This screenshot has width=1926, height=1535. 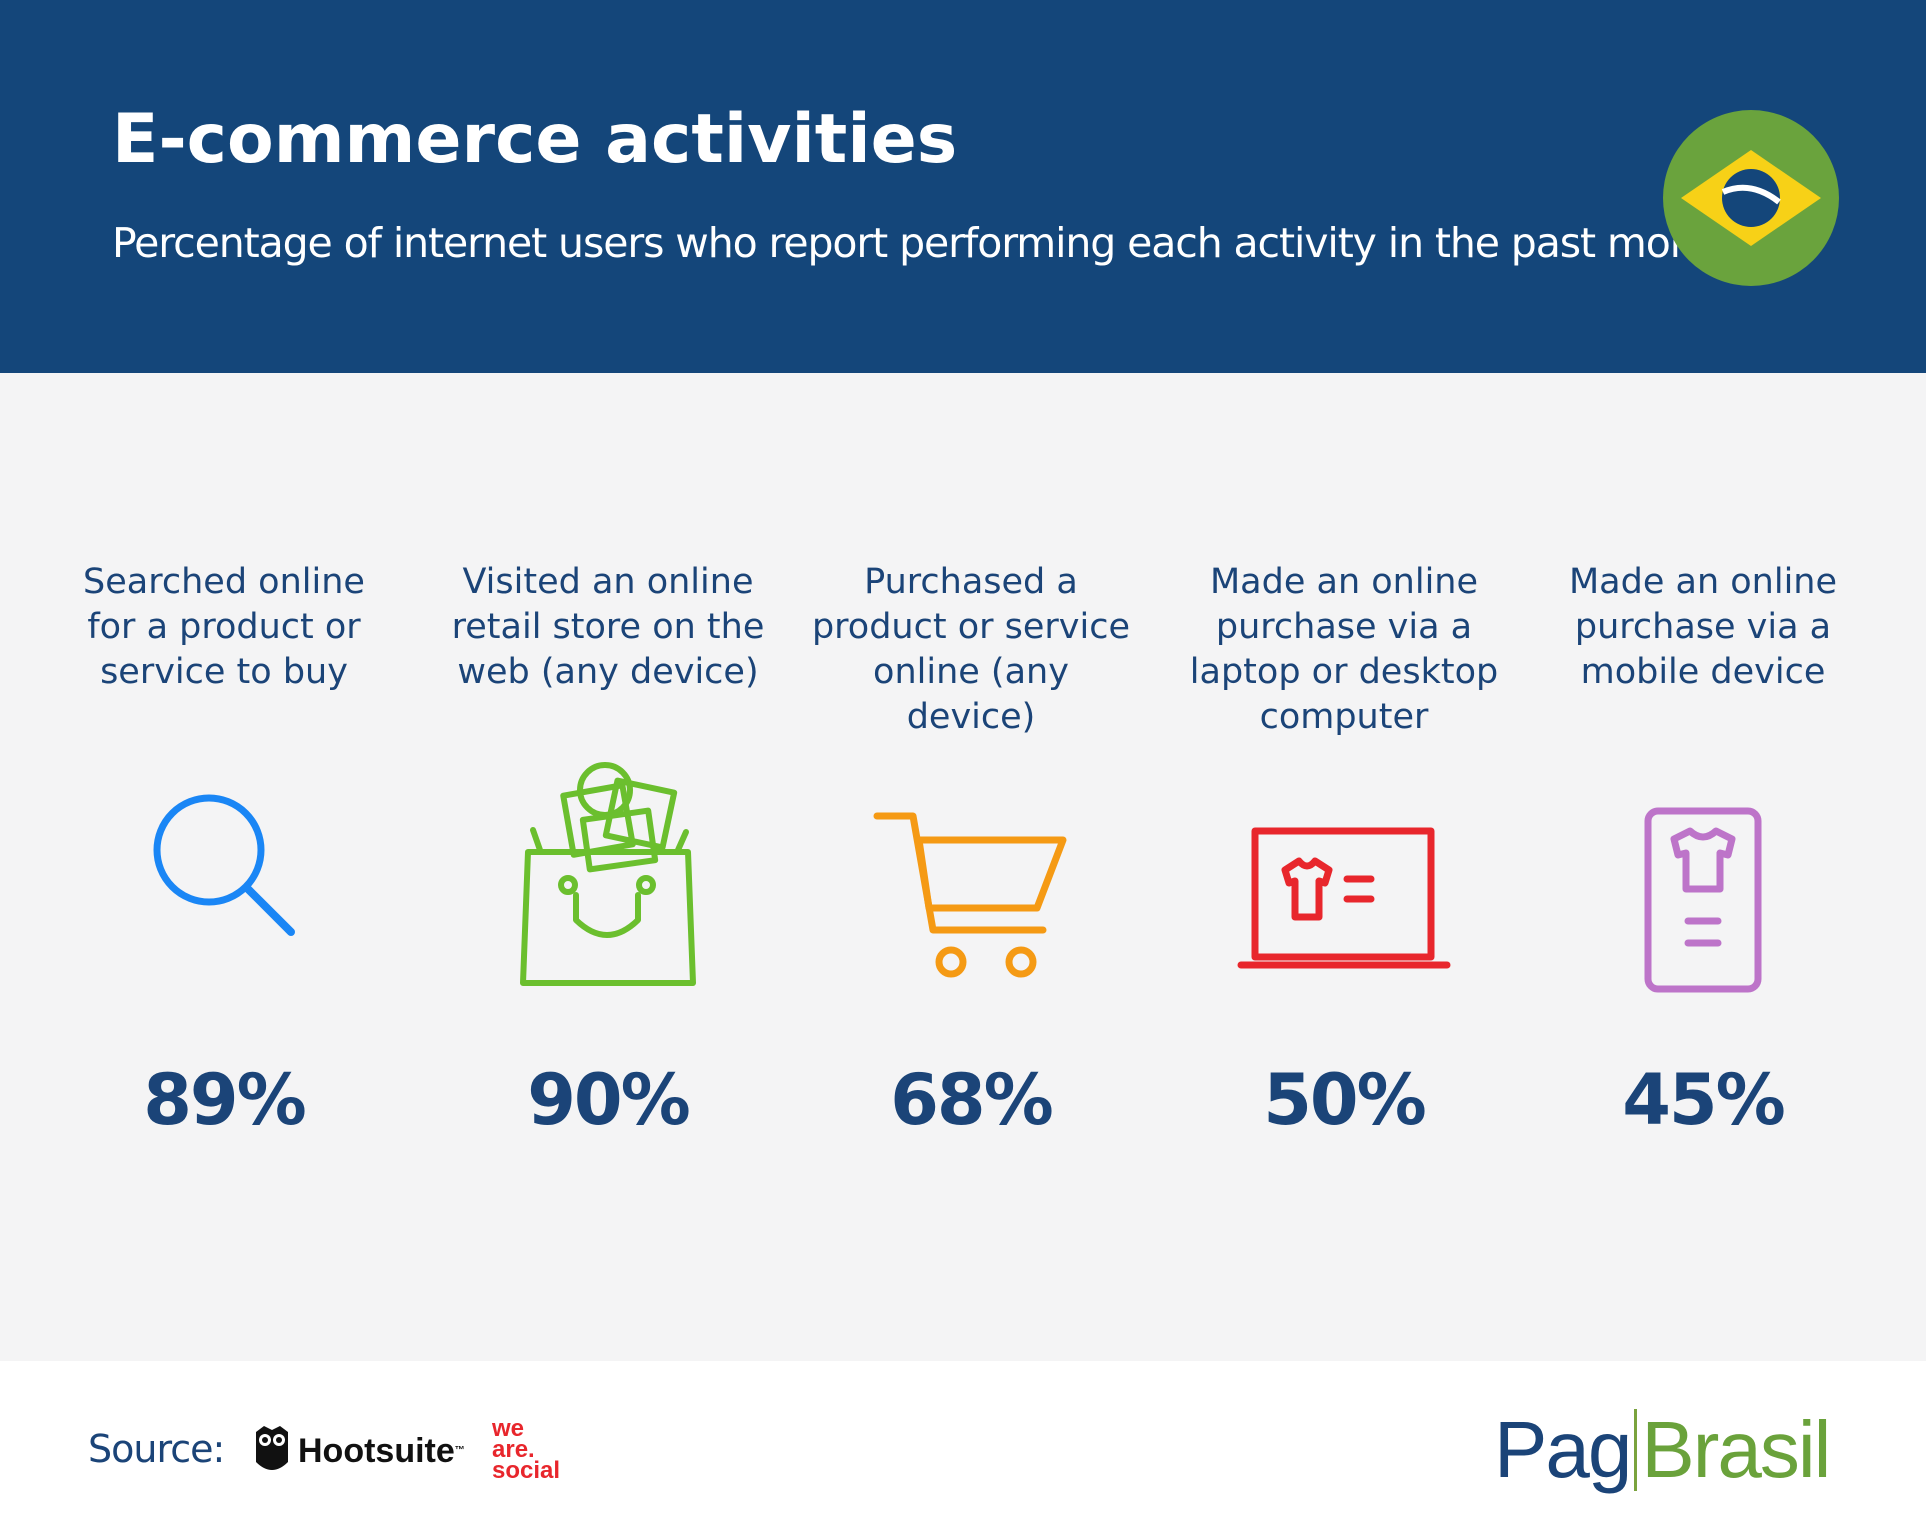 I want to click on hootsuite-logo: Hootsuite™, so click(x=381, y=1451).